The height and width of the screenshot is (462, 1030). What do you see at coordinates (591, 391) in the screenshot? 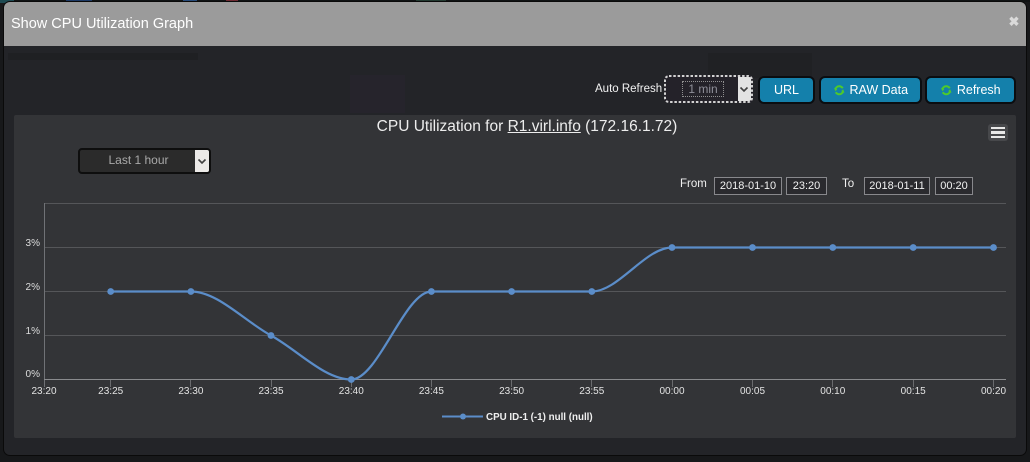
I see `svg-text: 23:55` at bounding box center [591, 391].